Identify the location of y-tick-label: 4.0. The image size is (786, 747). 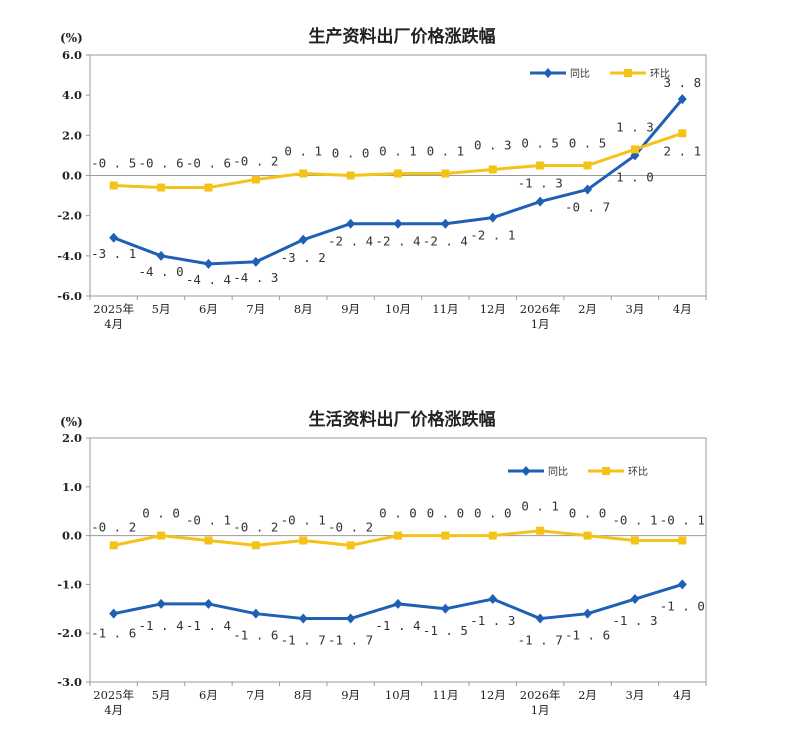
(72, 95).